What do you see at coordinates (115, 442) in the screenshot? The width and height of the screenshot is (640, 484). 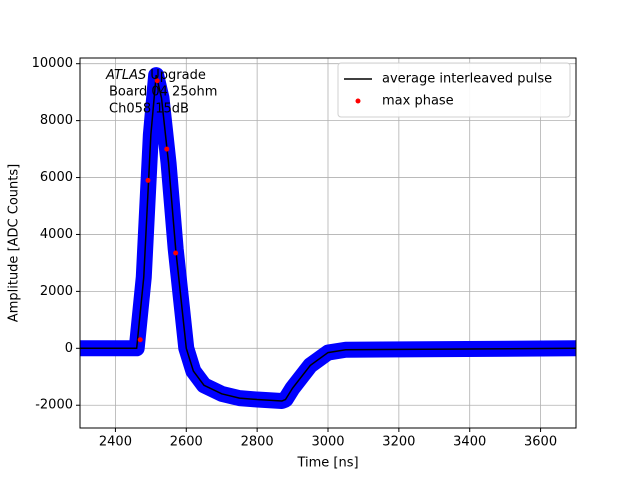 I see `x-tick-label: 2400` at bounding box center [115, 442].